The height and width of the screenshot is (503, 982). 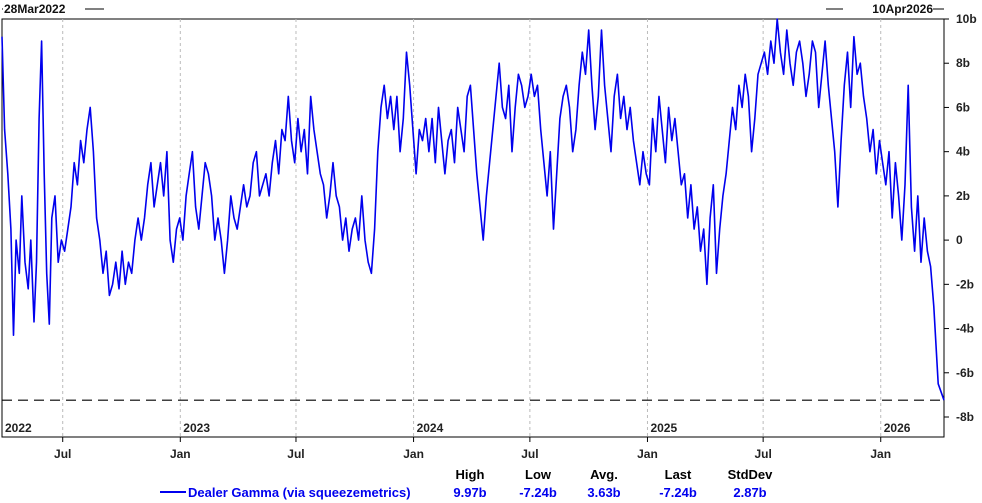 I want to click on y-tick-label: 8b, so click(x=963, y=63).